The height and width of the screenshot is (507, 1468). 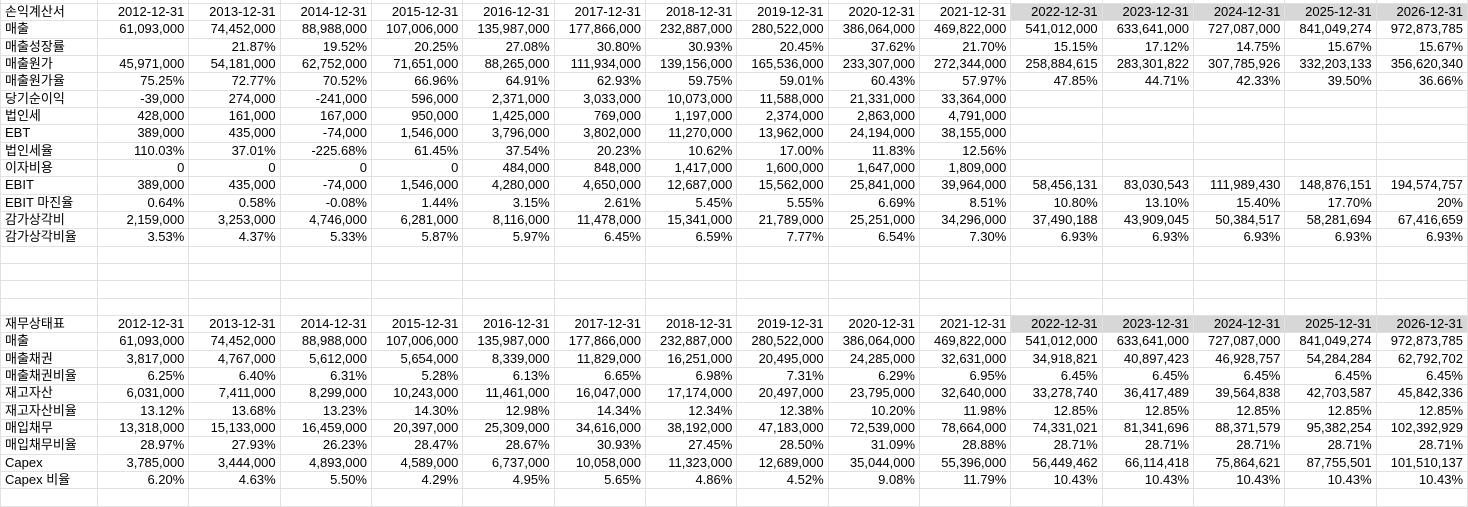 What do you see at coordinates (600, 13) in the screenshot?
I see `column-header: 2017-12-31` at bounding box center [600, 13].